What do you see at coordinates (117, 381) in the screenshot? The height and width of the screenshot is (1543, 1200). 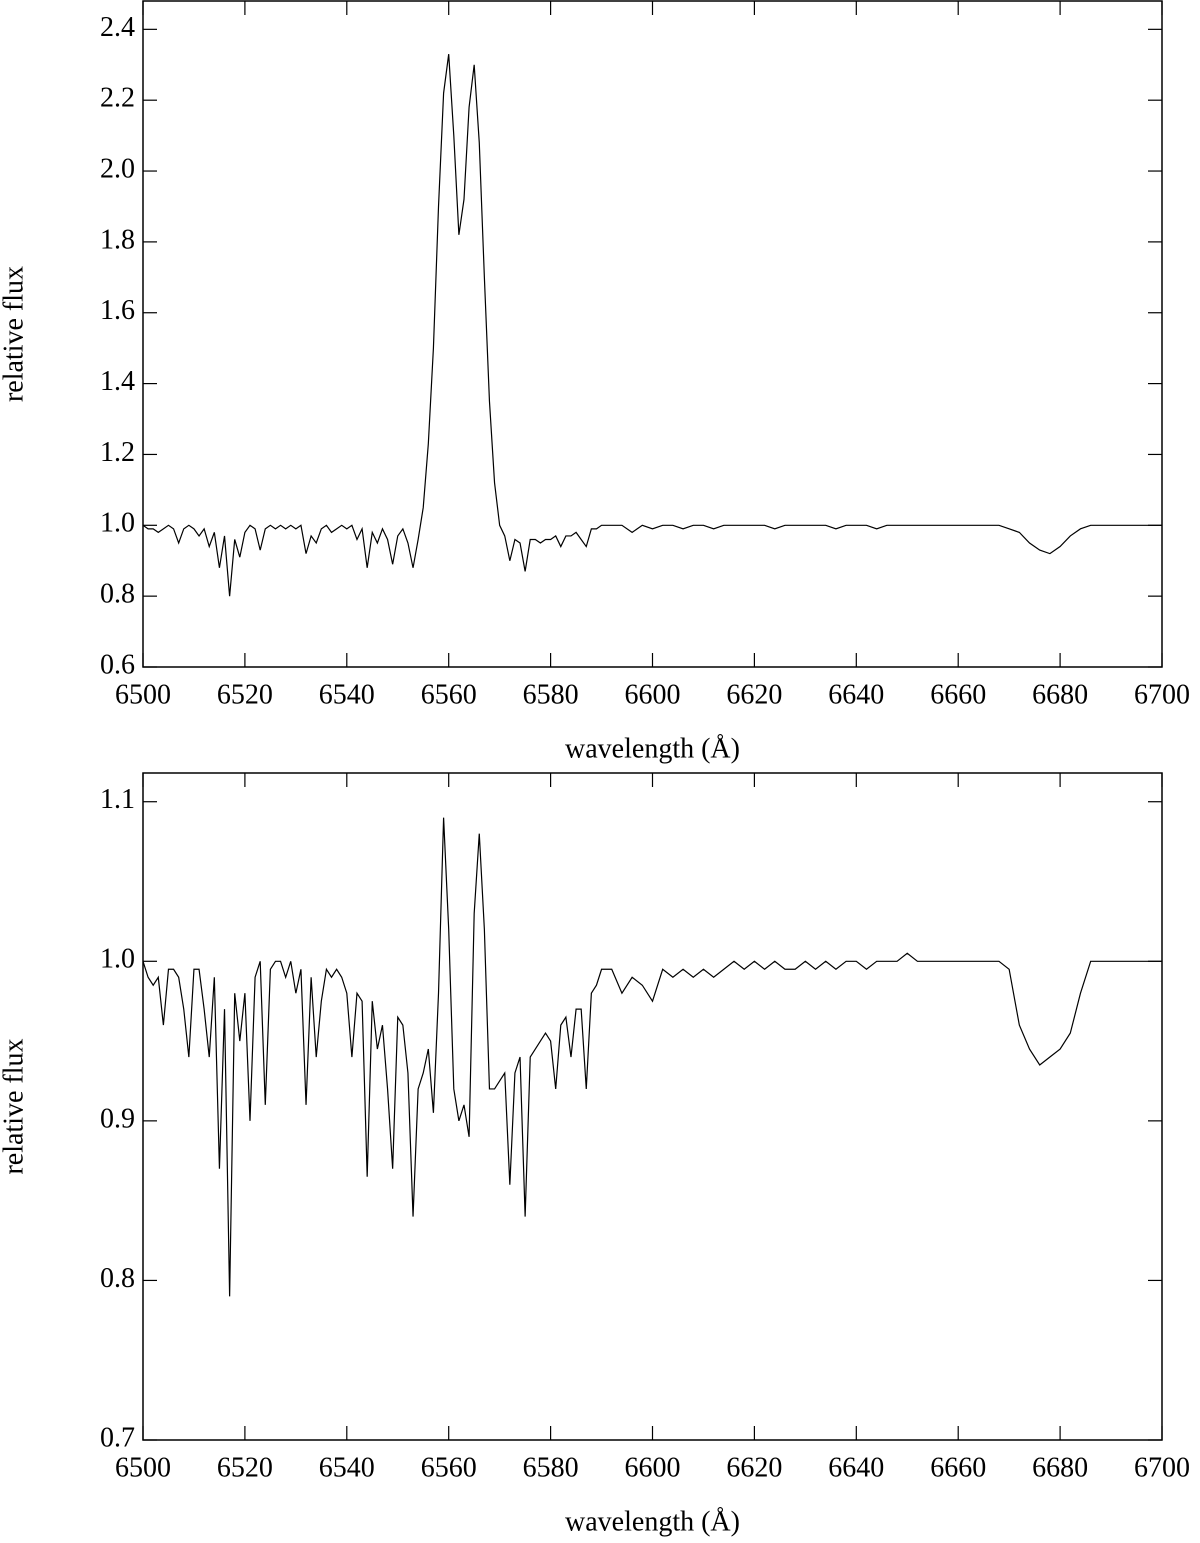 I see `y-tick-label: 1.4` at bounding box center [117, 381].